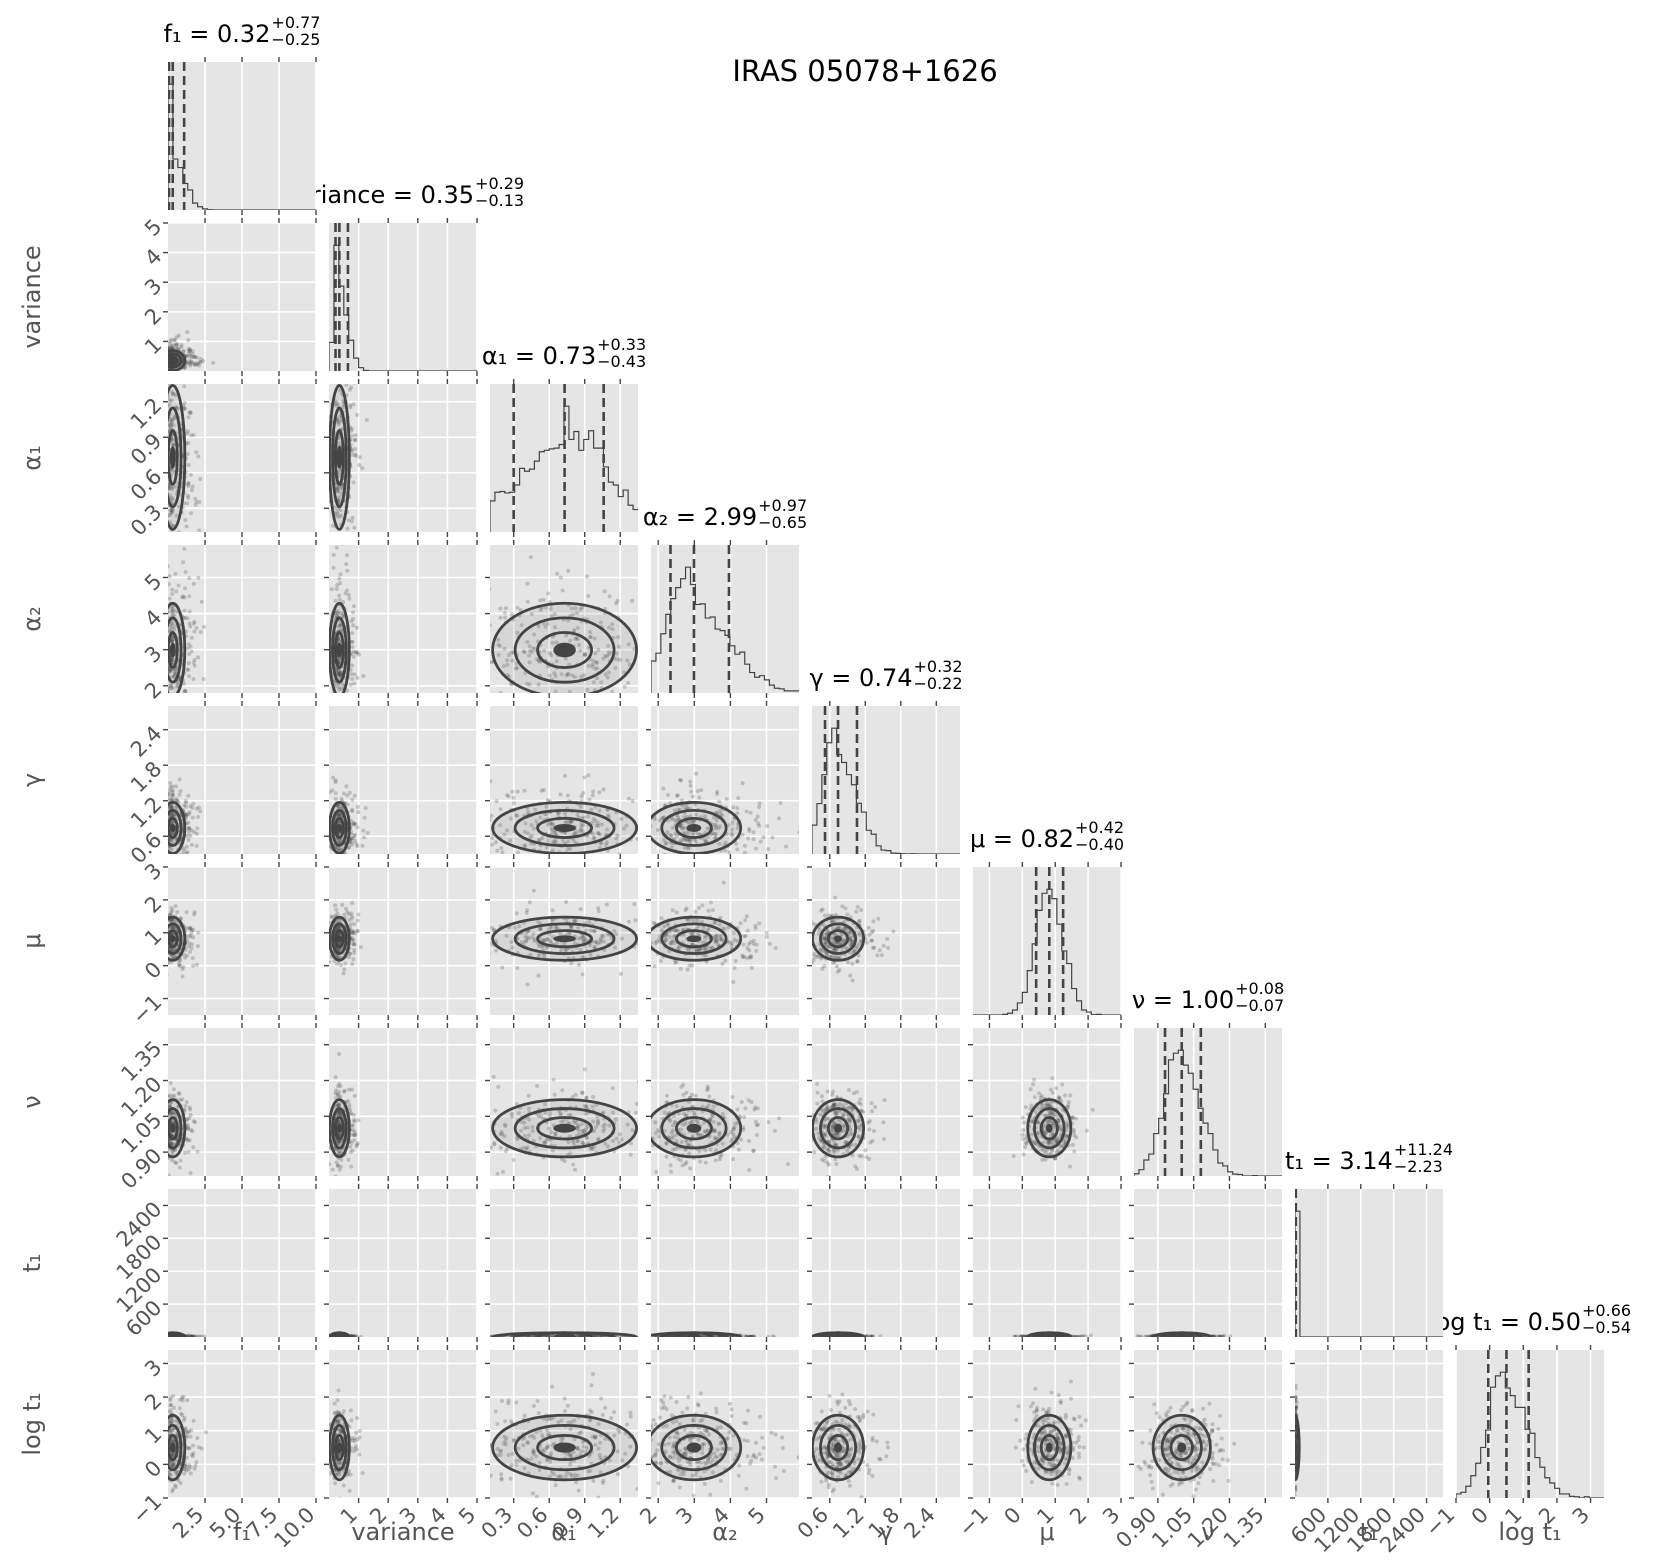 This screenshot has height=1561, width=1653. I want to click on histogram-line, so click(886, 790).